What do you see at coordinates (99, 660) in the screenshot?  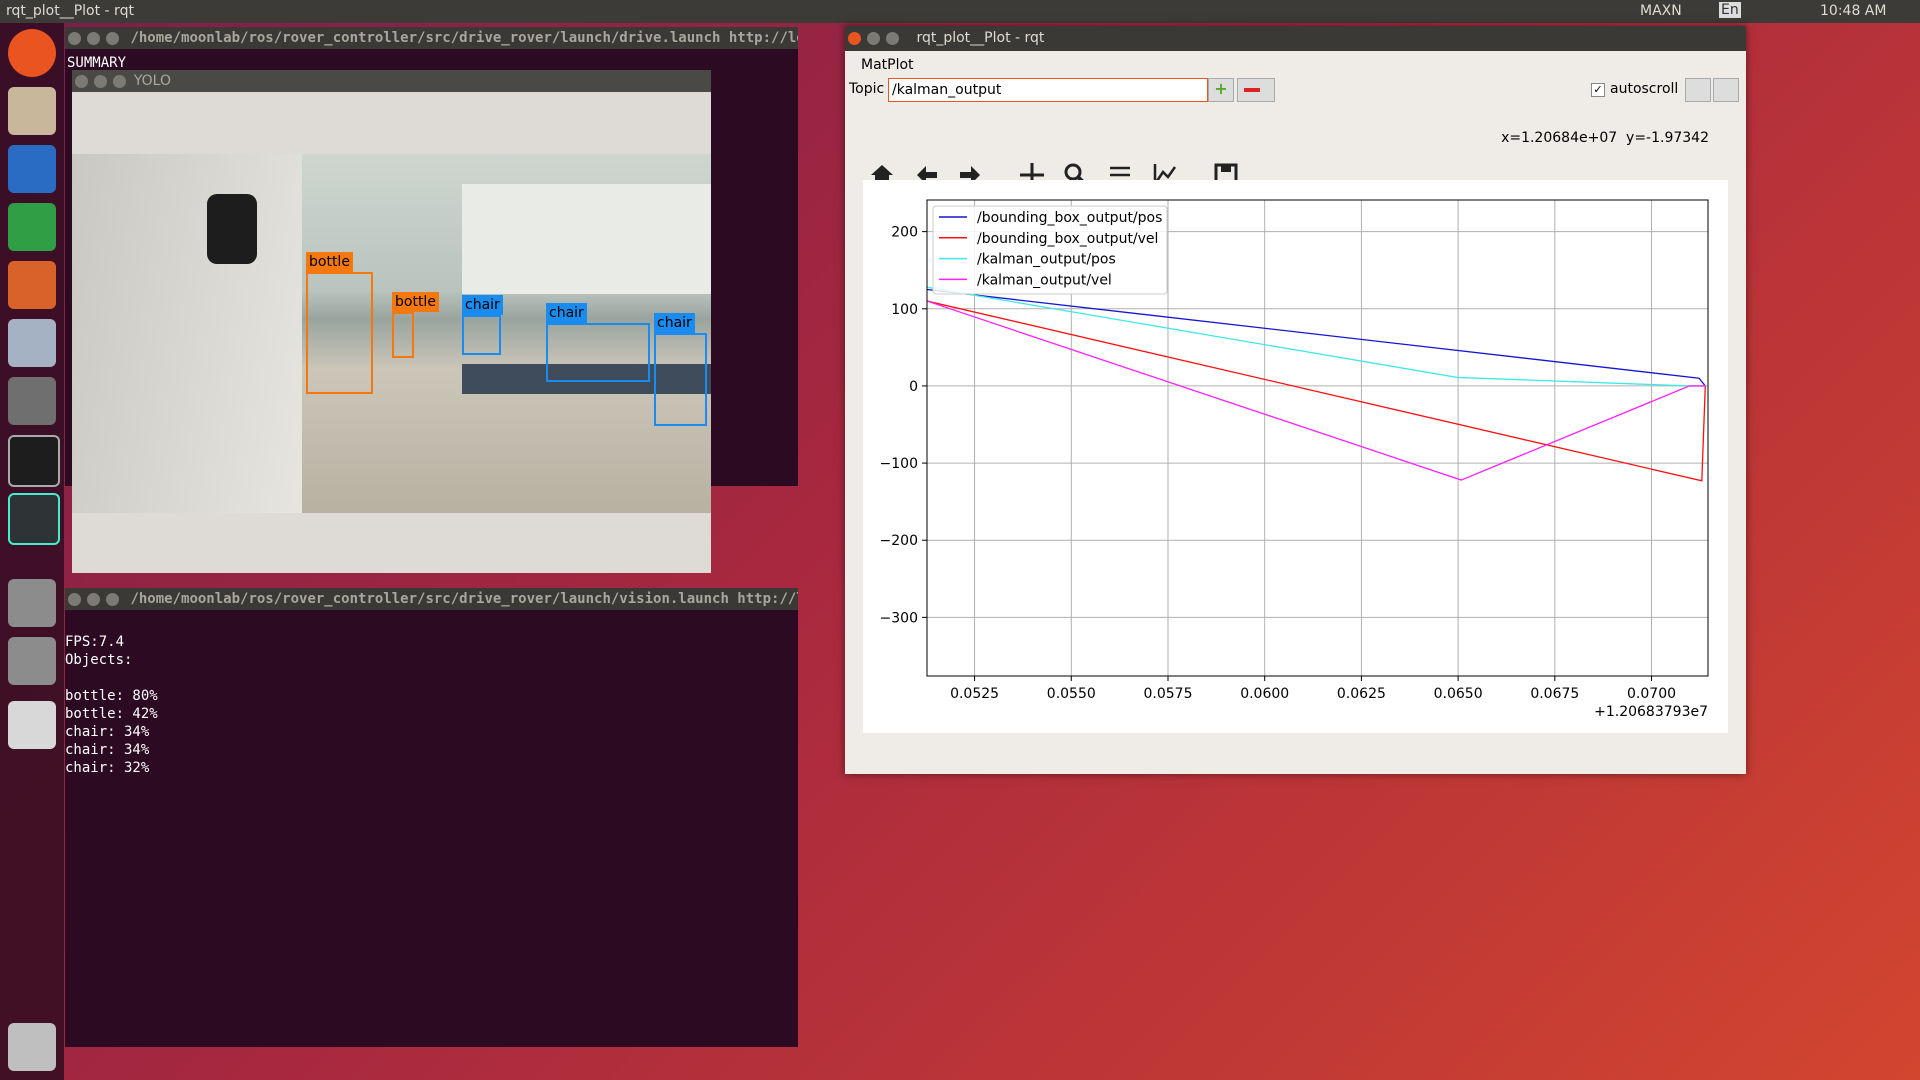 I see `terminal-line: Objects:` at bounding box center [99, 660].